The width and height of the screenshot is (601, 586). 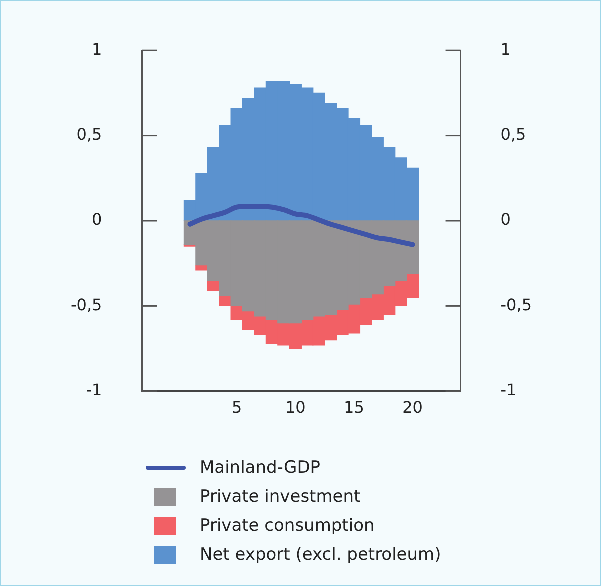 I want to click on y-tick-label: -0,5, so click(x=86, y=304).